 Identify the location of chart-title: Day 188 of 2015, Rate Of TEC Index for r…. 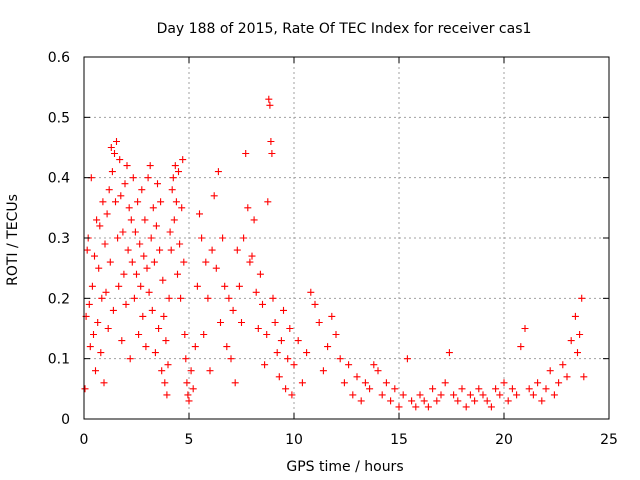
(344, 29).